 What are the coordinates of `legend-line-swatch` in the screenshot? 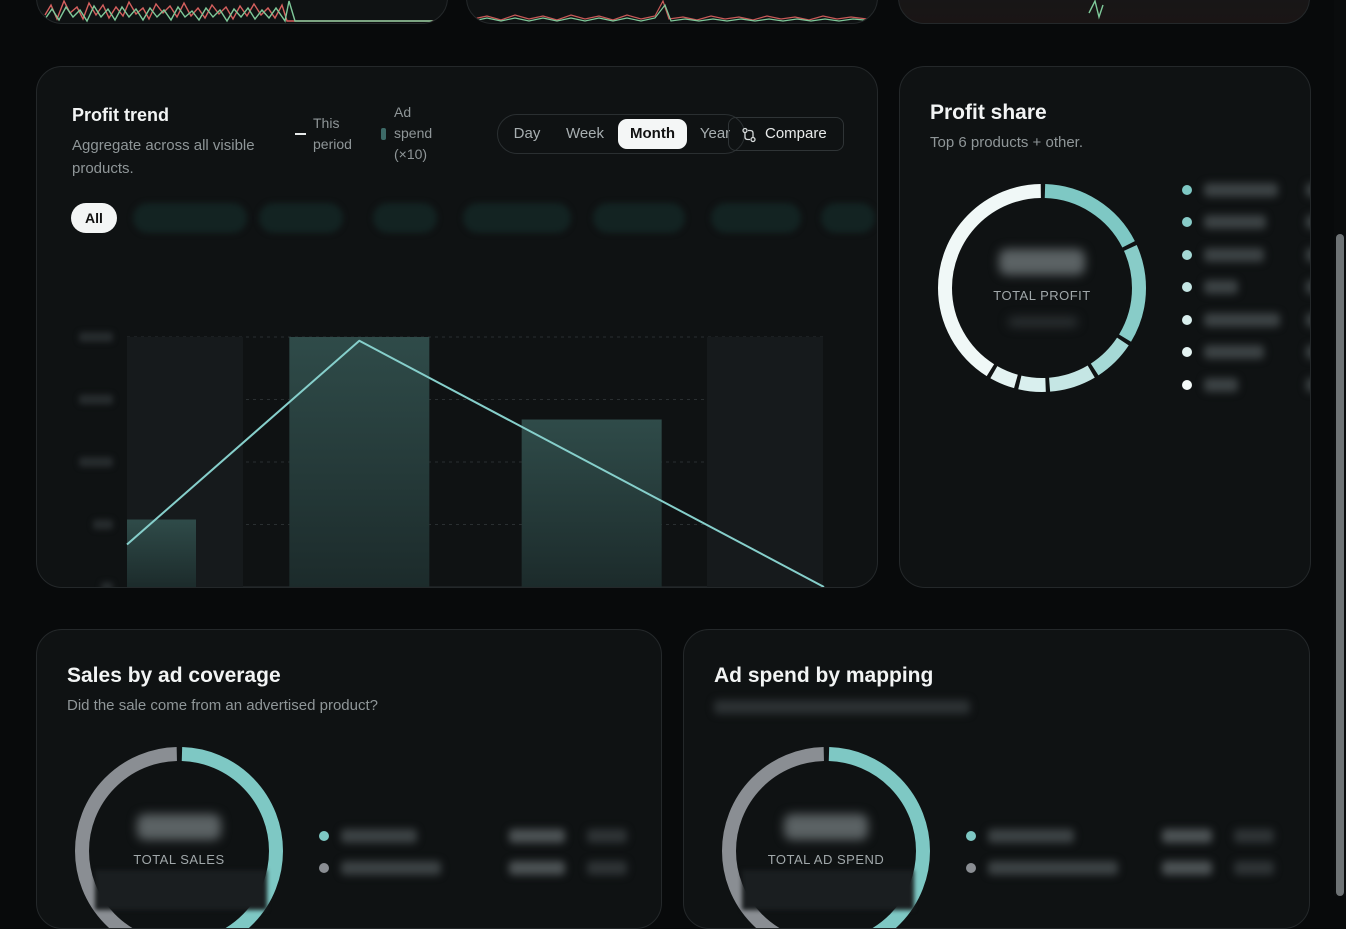 It's located at (300, 134).